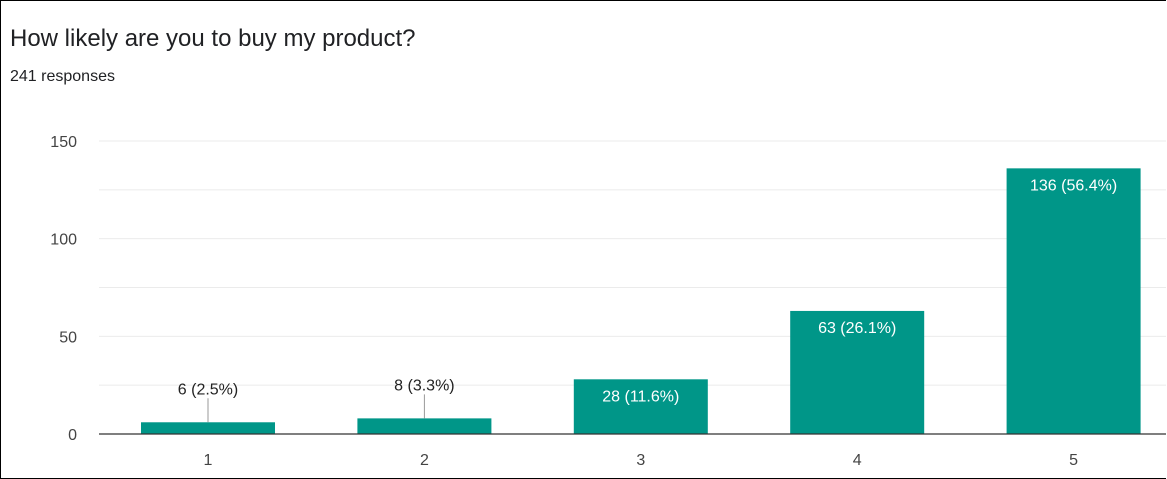 Image resolution: width=1167 pixels, height=479 pixels. What do you see at coordinates (208, 460) in the screenshot?
I see `x-tick-label: 1` at bounding box center [208, 460].